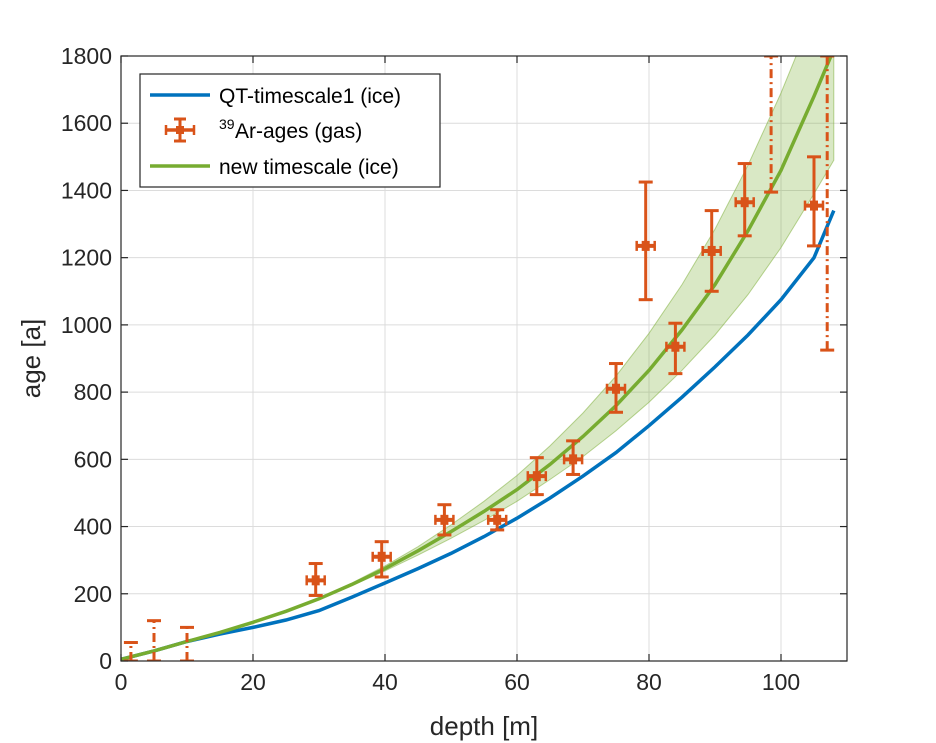  Describe the element at coordinates (86, 123) in the screenshot. I see `y-tick-label: 1600` at that location.